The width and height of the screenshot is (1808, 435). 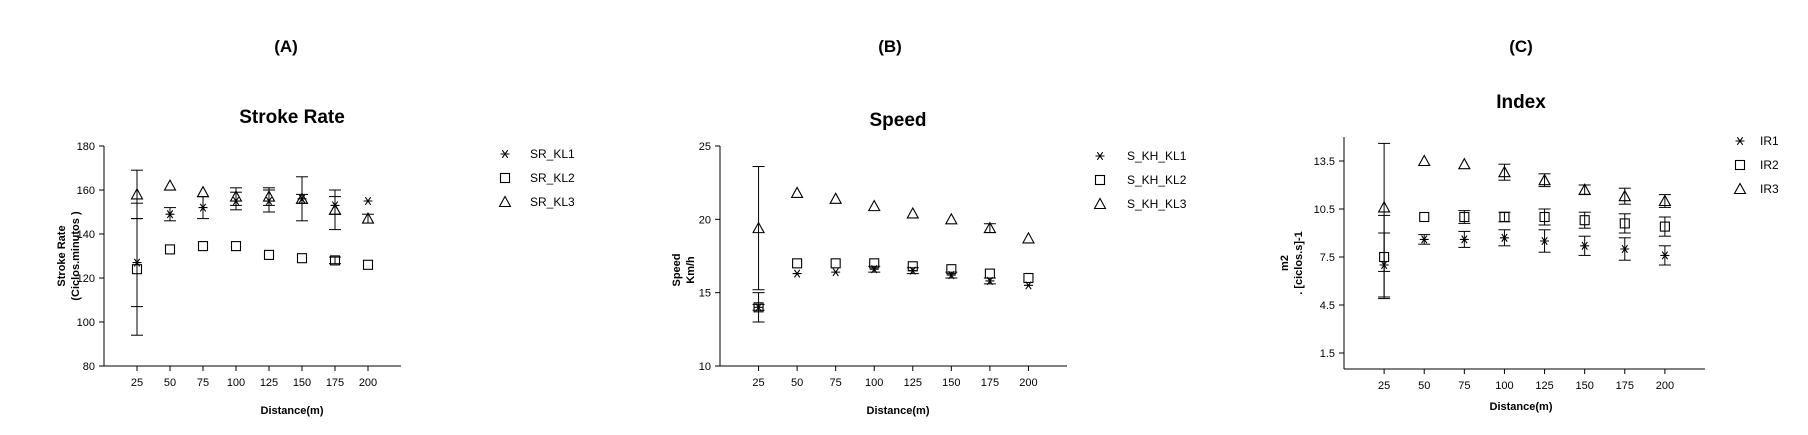 I want to click on y-tick-label: 10.5, so click(x=1324, y=210).